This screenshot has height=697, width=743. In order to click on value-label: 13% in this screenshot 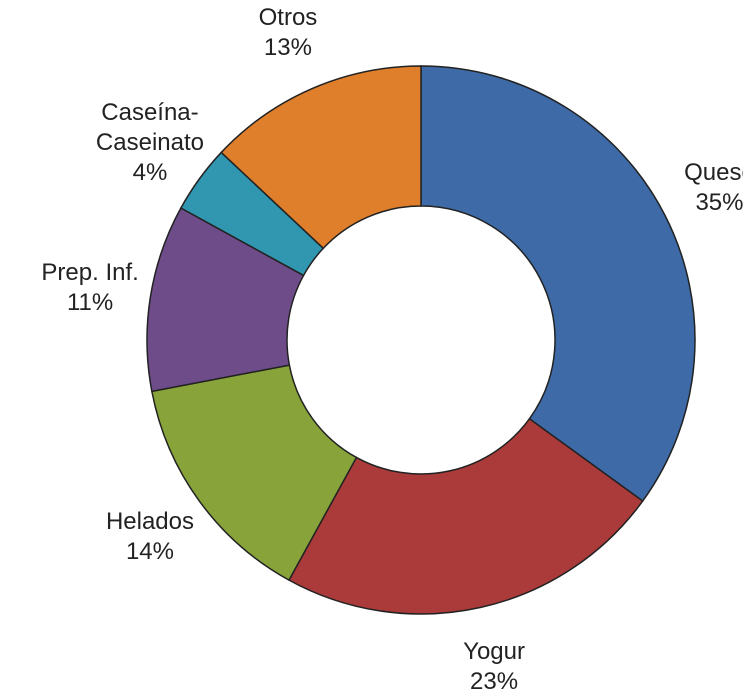, I will do `click(287, 47)`.